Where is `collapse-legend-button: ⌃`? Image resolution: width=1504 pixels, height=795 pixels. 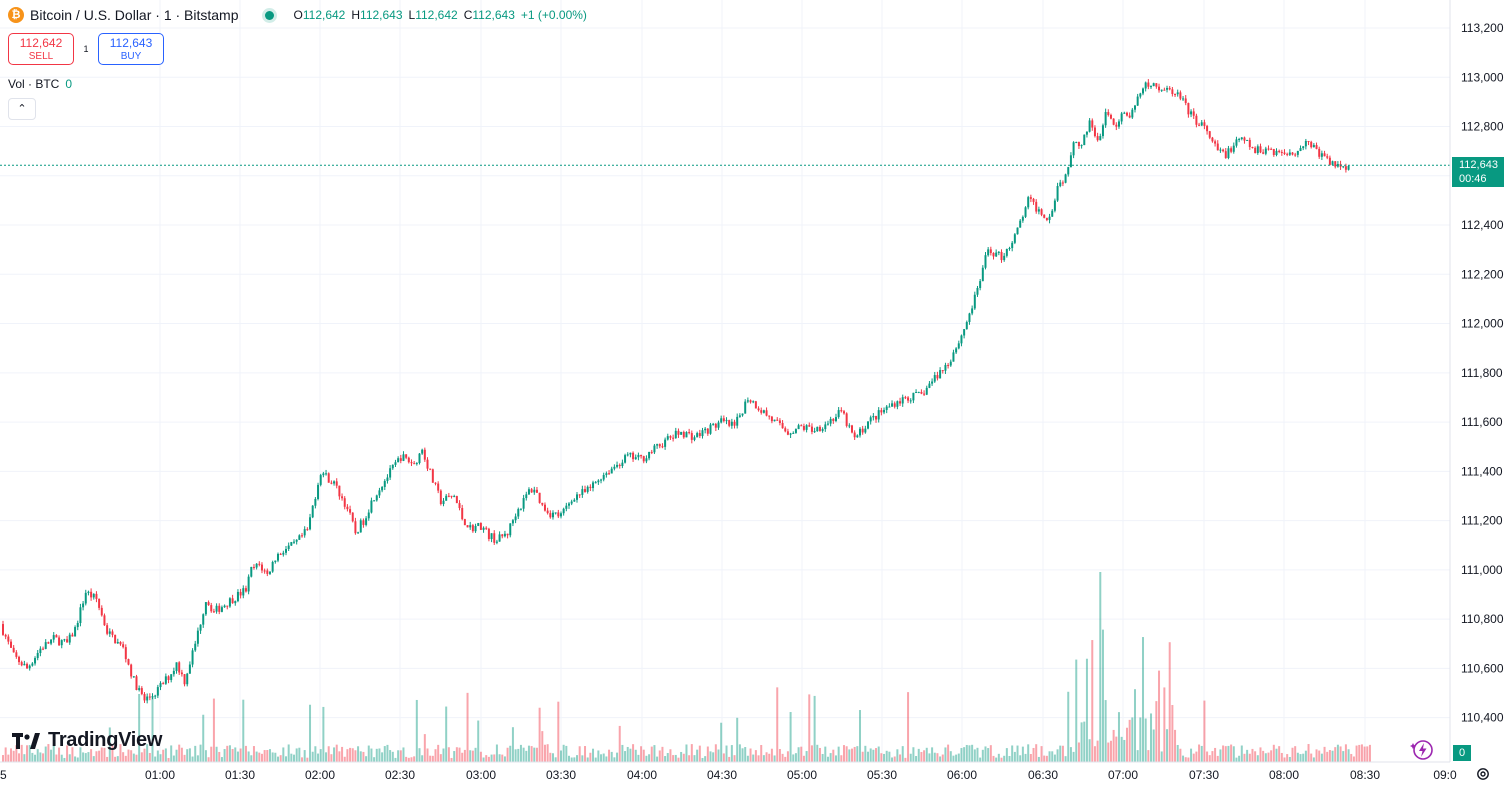
collapse-legend-button: ⌃ is located at coordinates (22, 109).